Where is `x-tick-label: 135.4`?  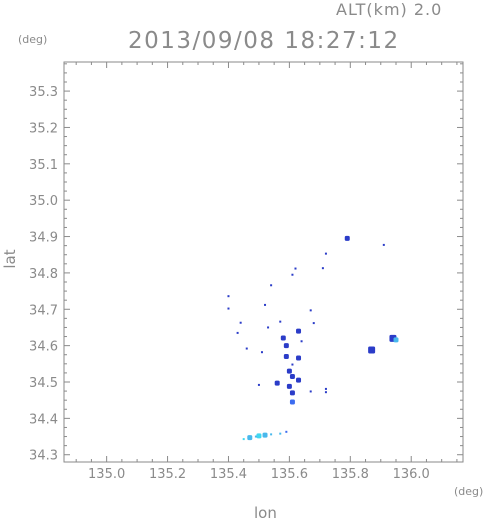
x-tick-label: 135.4 is located at coordinates (228, 474).